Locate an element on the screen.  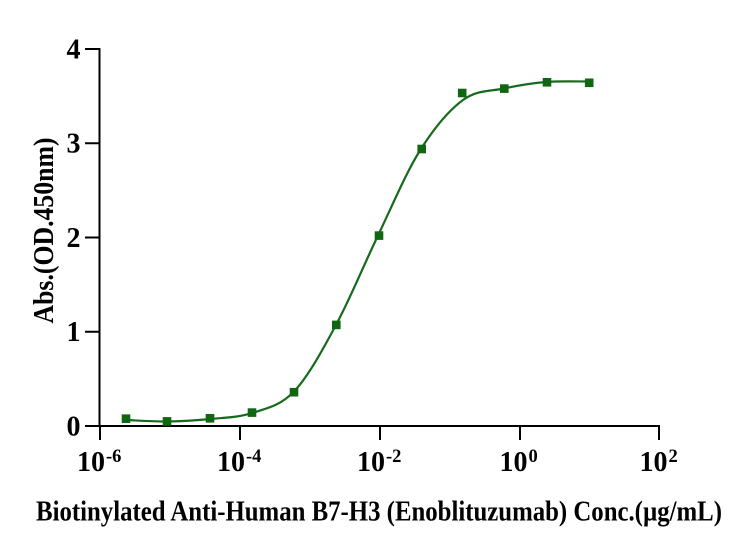
svg-text: Abs.(OD.450nm) is located at coordinates (43, 231).